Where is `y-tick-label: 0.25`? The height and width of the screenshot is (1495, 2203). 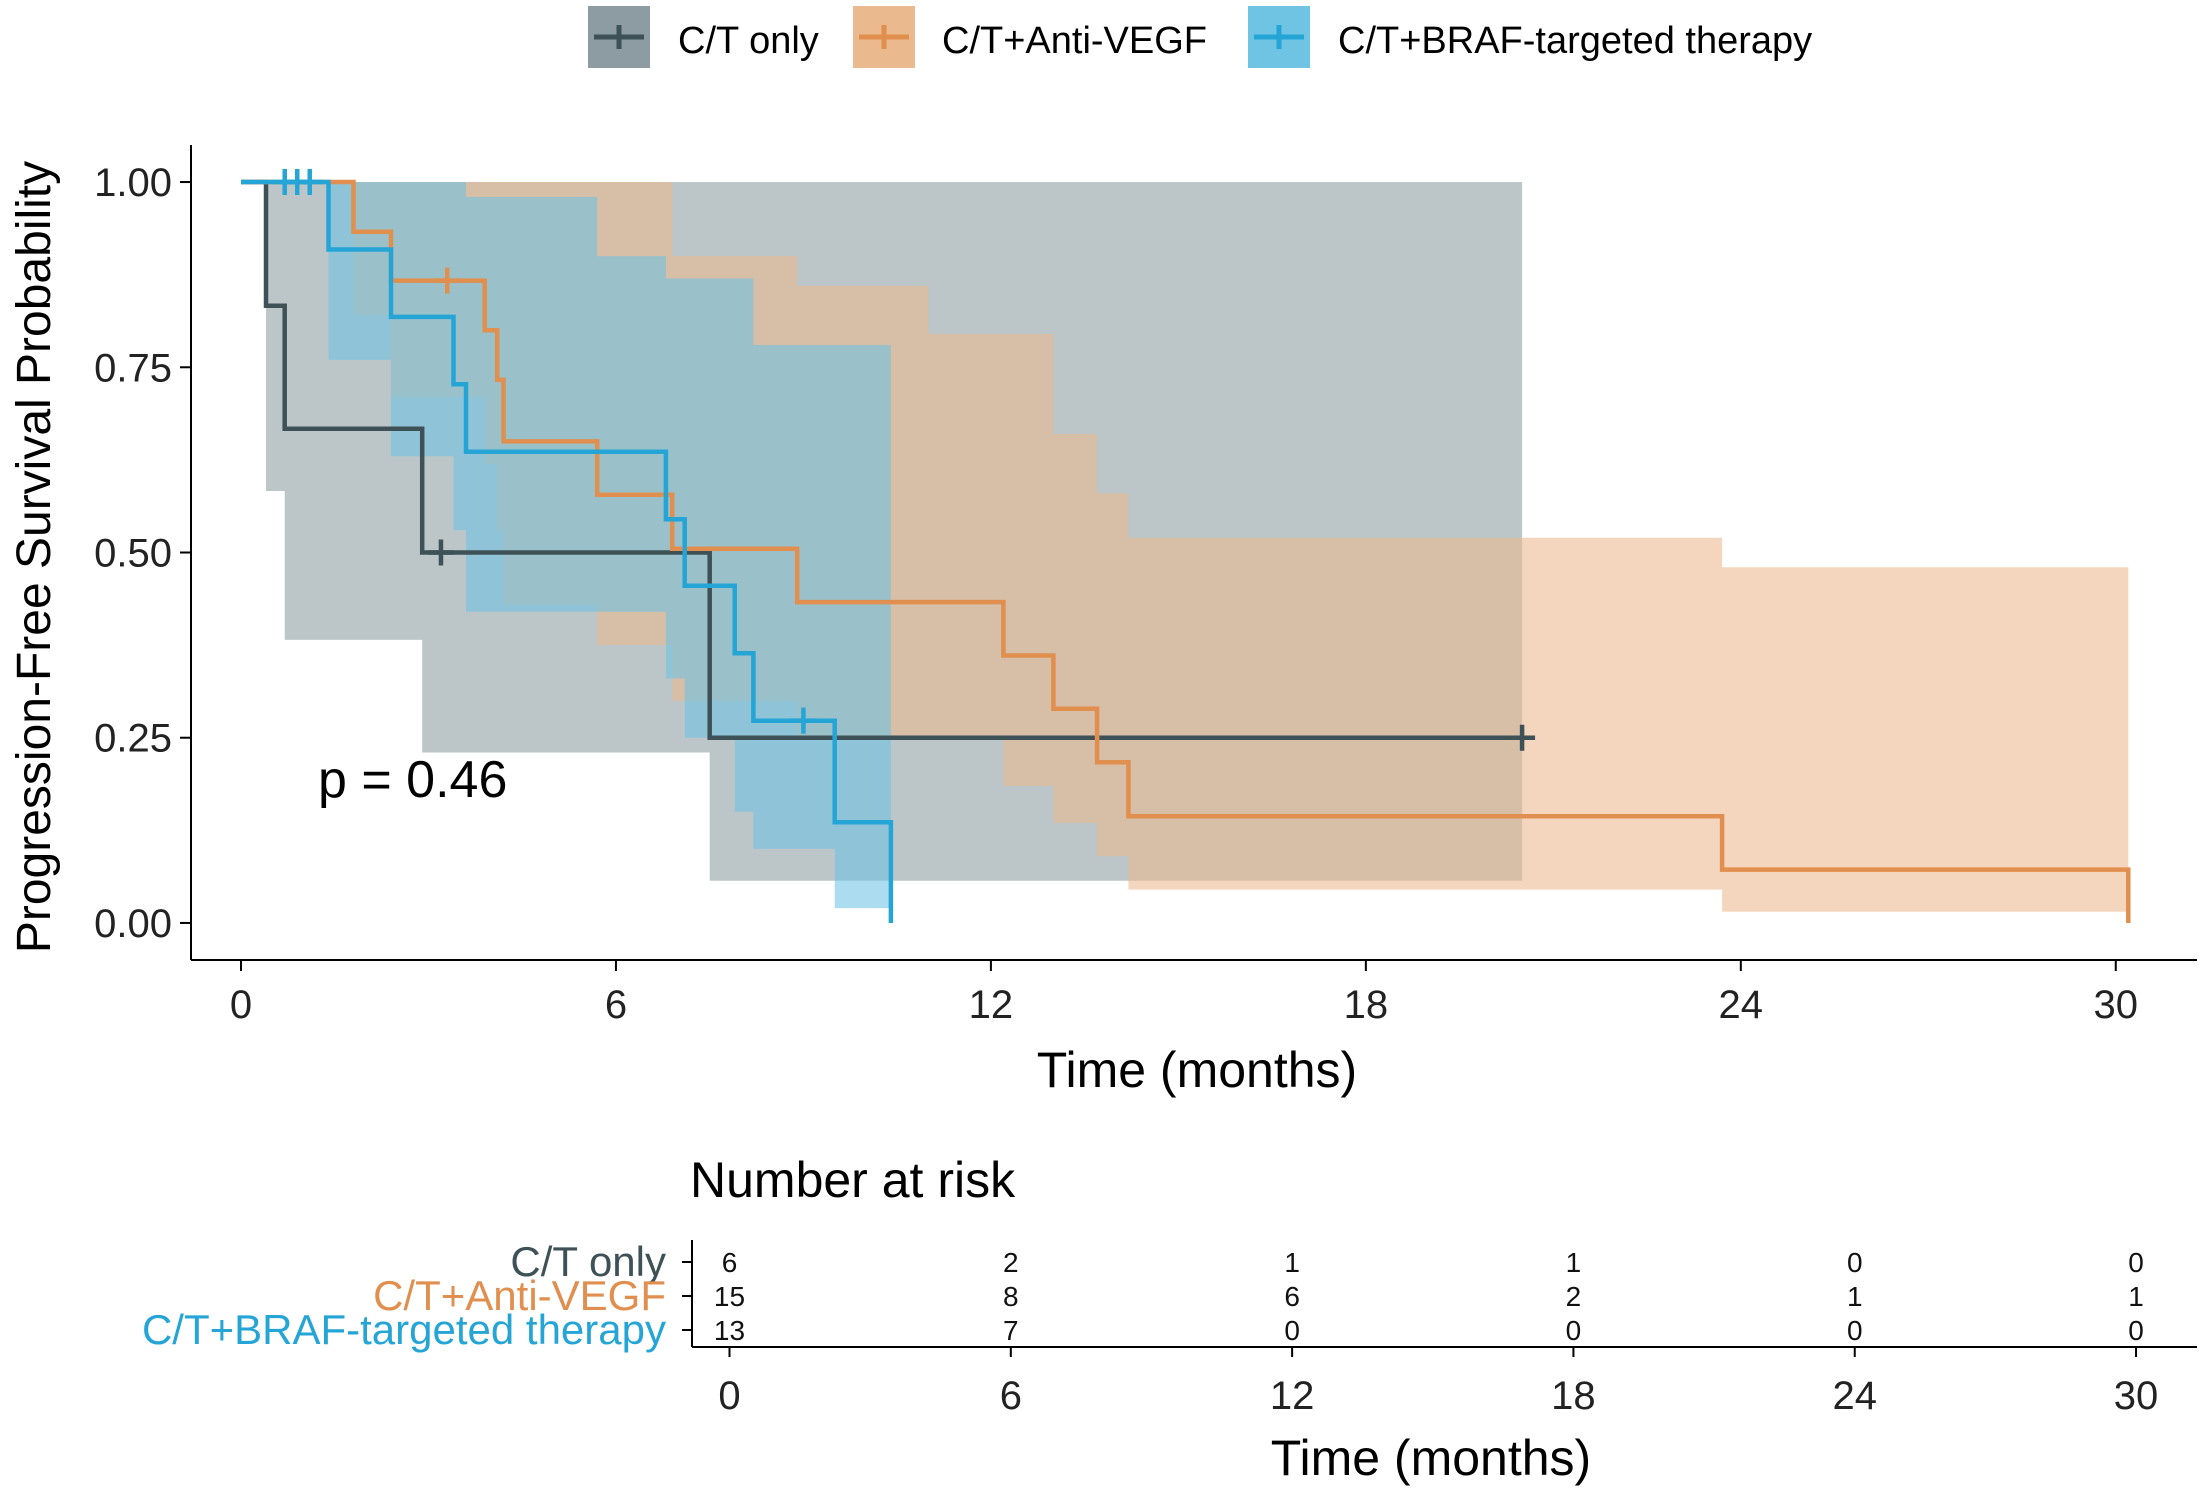
y-tick-label: 0.25 is located at coordinates (133, 739).